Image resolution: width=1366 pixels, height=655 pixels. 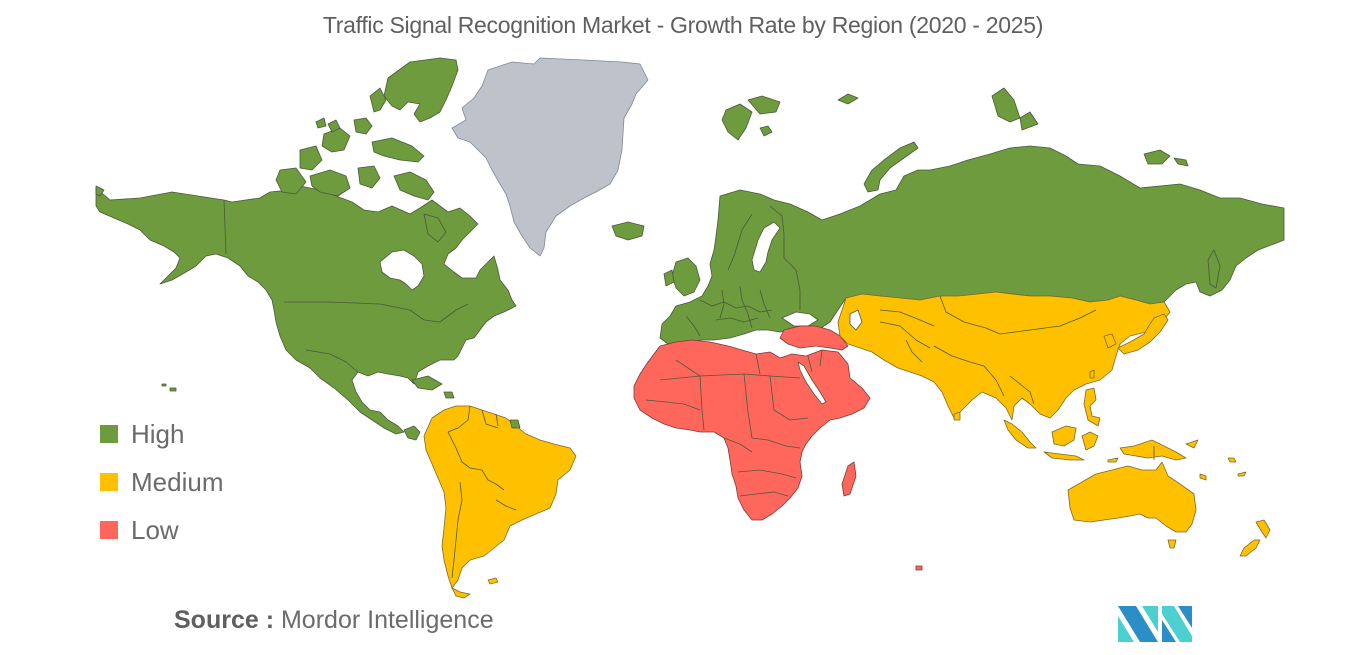 What do you see at coordinates (109, 482) in the screenshot?
I see `legend-swatch-medium` at bounding box center [109, 482].